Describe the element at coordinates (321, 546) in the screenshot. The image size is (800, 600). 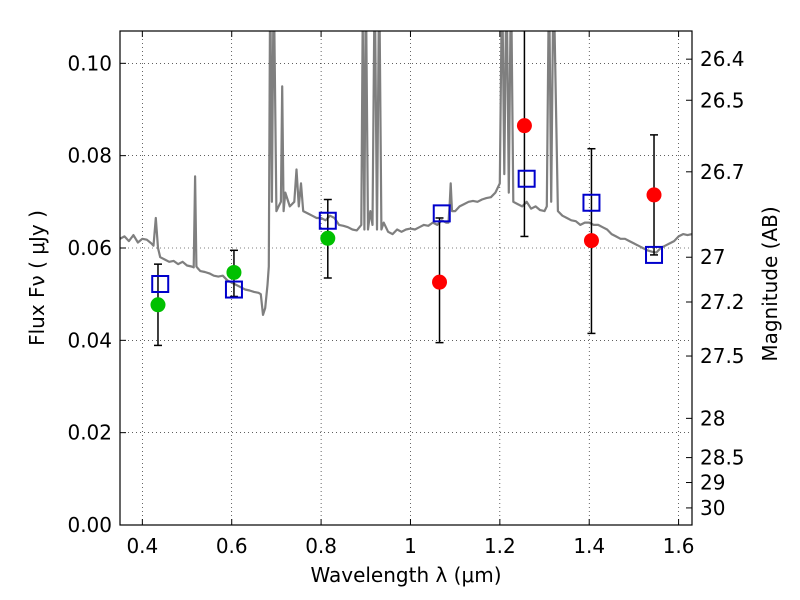
I see `x-tick-label: 0.8` at that location.